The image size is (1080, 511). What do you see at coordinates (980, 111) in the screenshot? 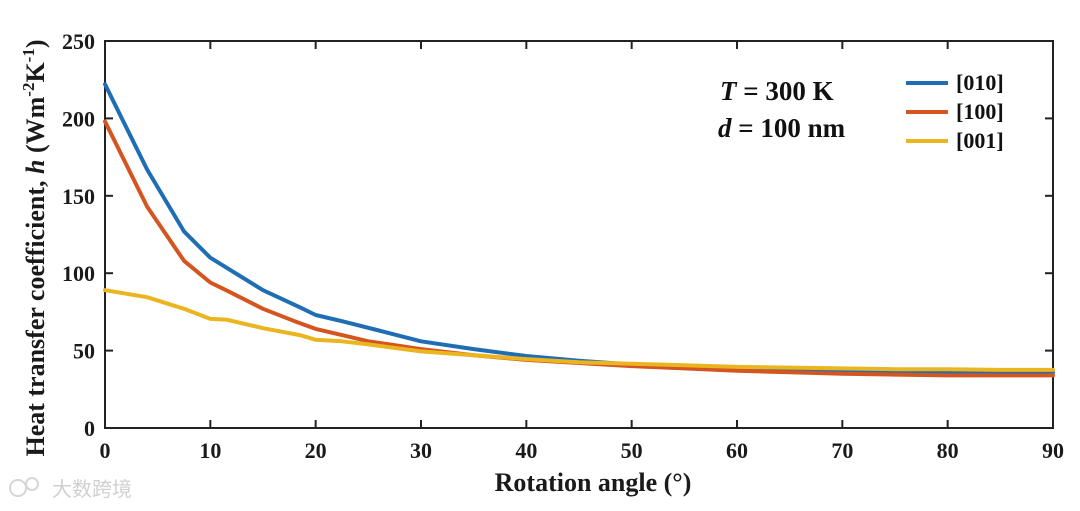
I see `legend-label-100: [100]` at bounding box center [980, 111].